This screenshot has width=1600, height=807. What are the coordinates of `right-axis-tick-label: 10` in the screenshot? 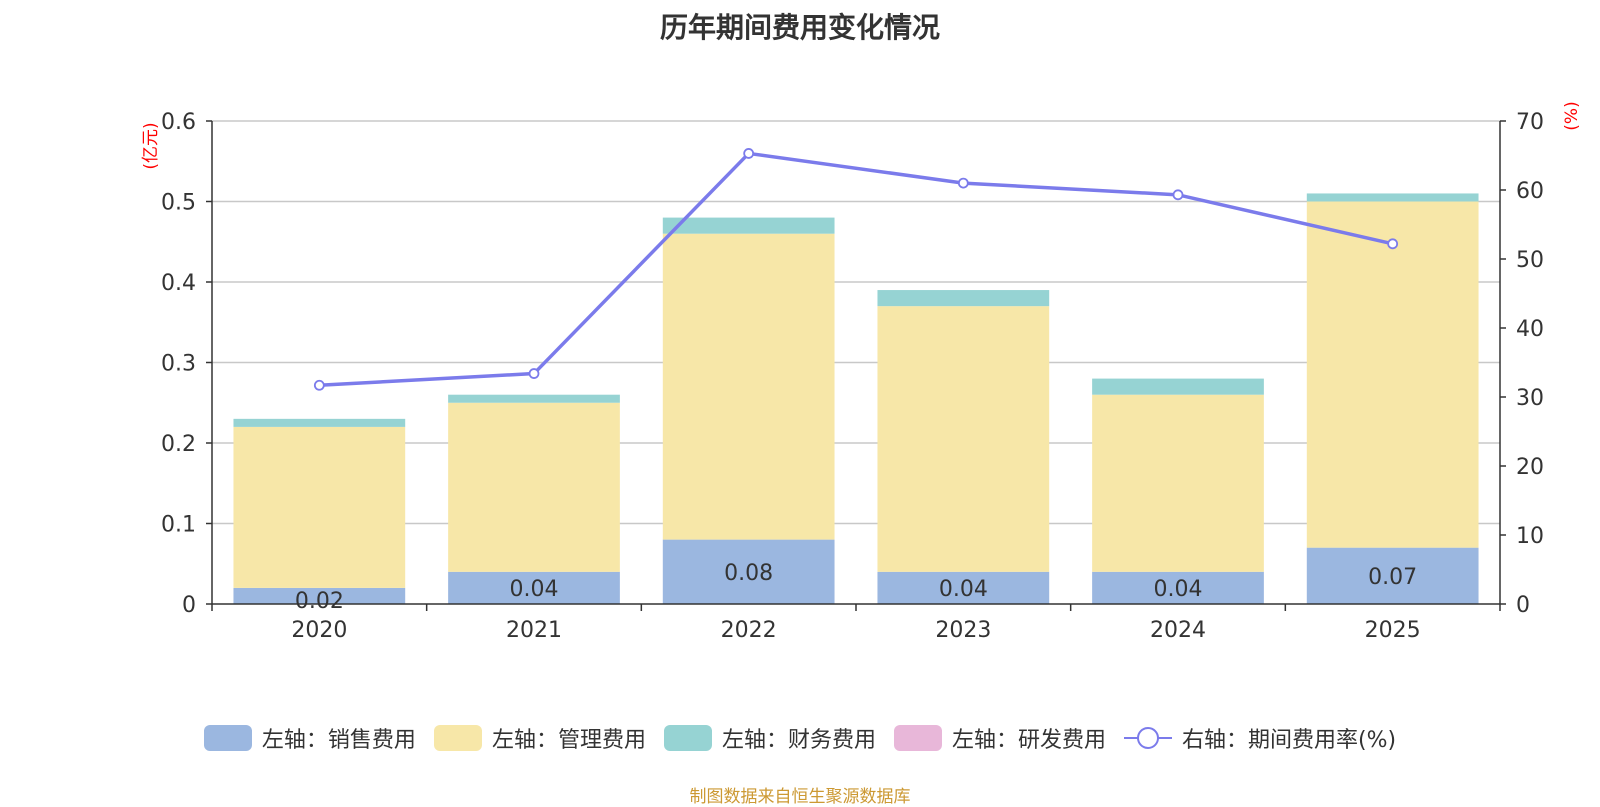 It's located at (1530, 536).